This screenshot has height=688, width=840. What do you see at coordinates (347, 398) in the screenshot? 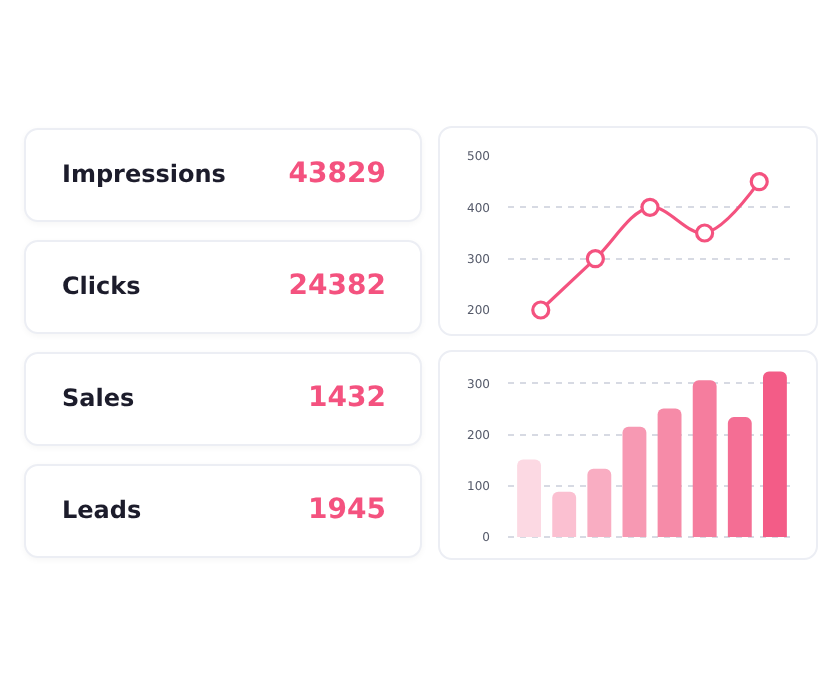
I see `data-label: 1432` at bounding box center [347, 398].